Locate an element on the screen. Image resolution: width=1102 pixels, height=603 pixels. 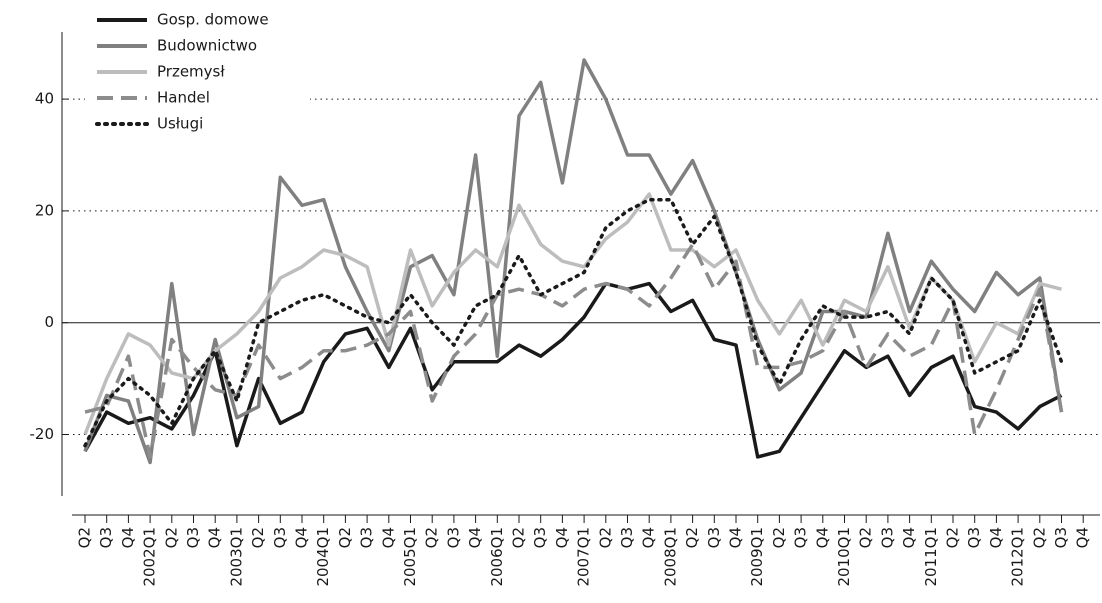
x-tick-label: 2009Q1 is located at coordinates (757, 557).